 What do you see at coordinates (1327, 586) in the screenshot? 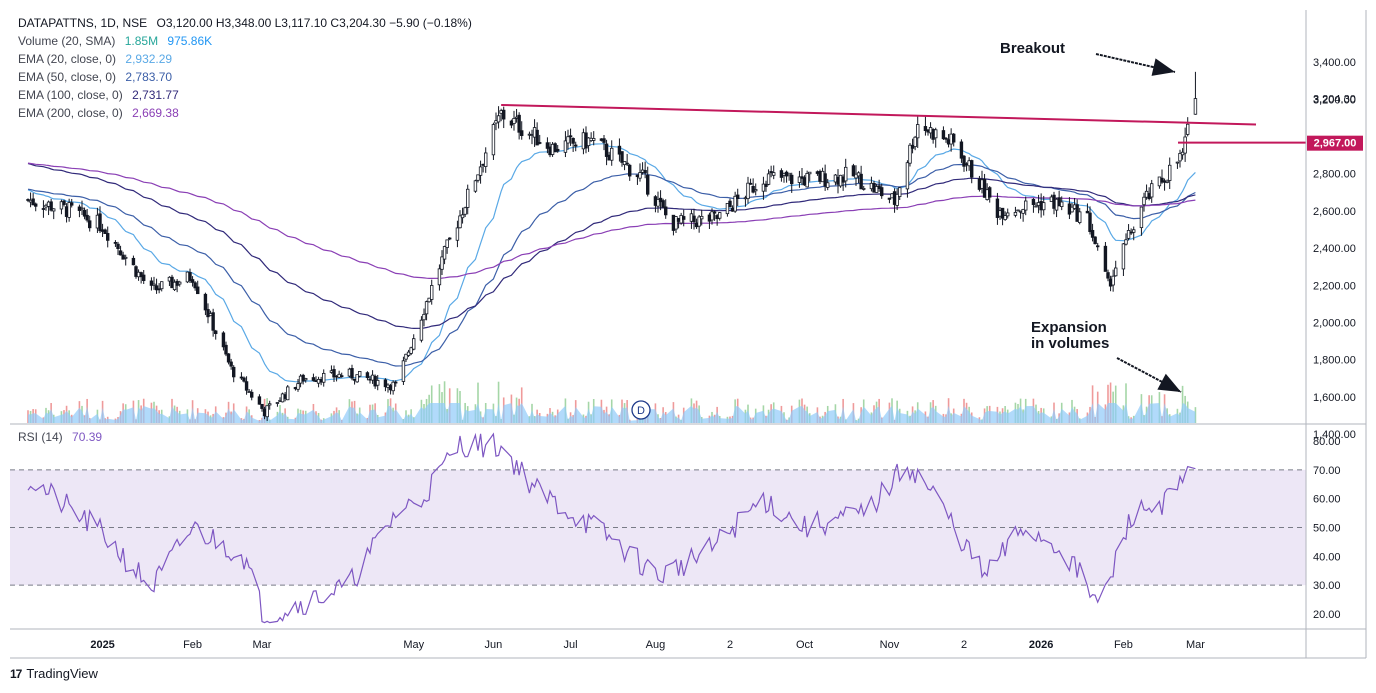
I see `rsi-tick-label: 30.00` at bounding box center [1327, 586].